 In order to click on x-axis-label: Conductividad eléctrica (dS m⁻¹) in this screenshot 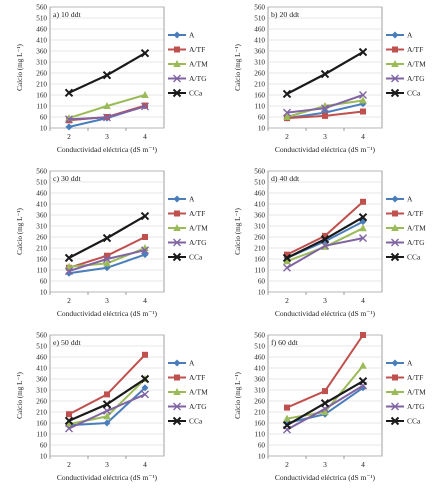, I will do `click(325, 477)`.